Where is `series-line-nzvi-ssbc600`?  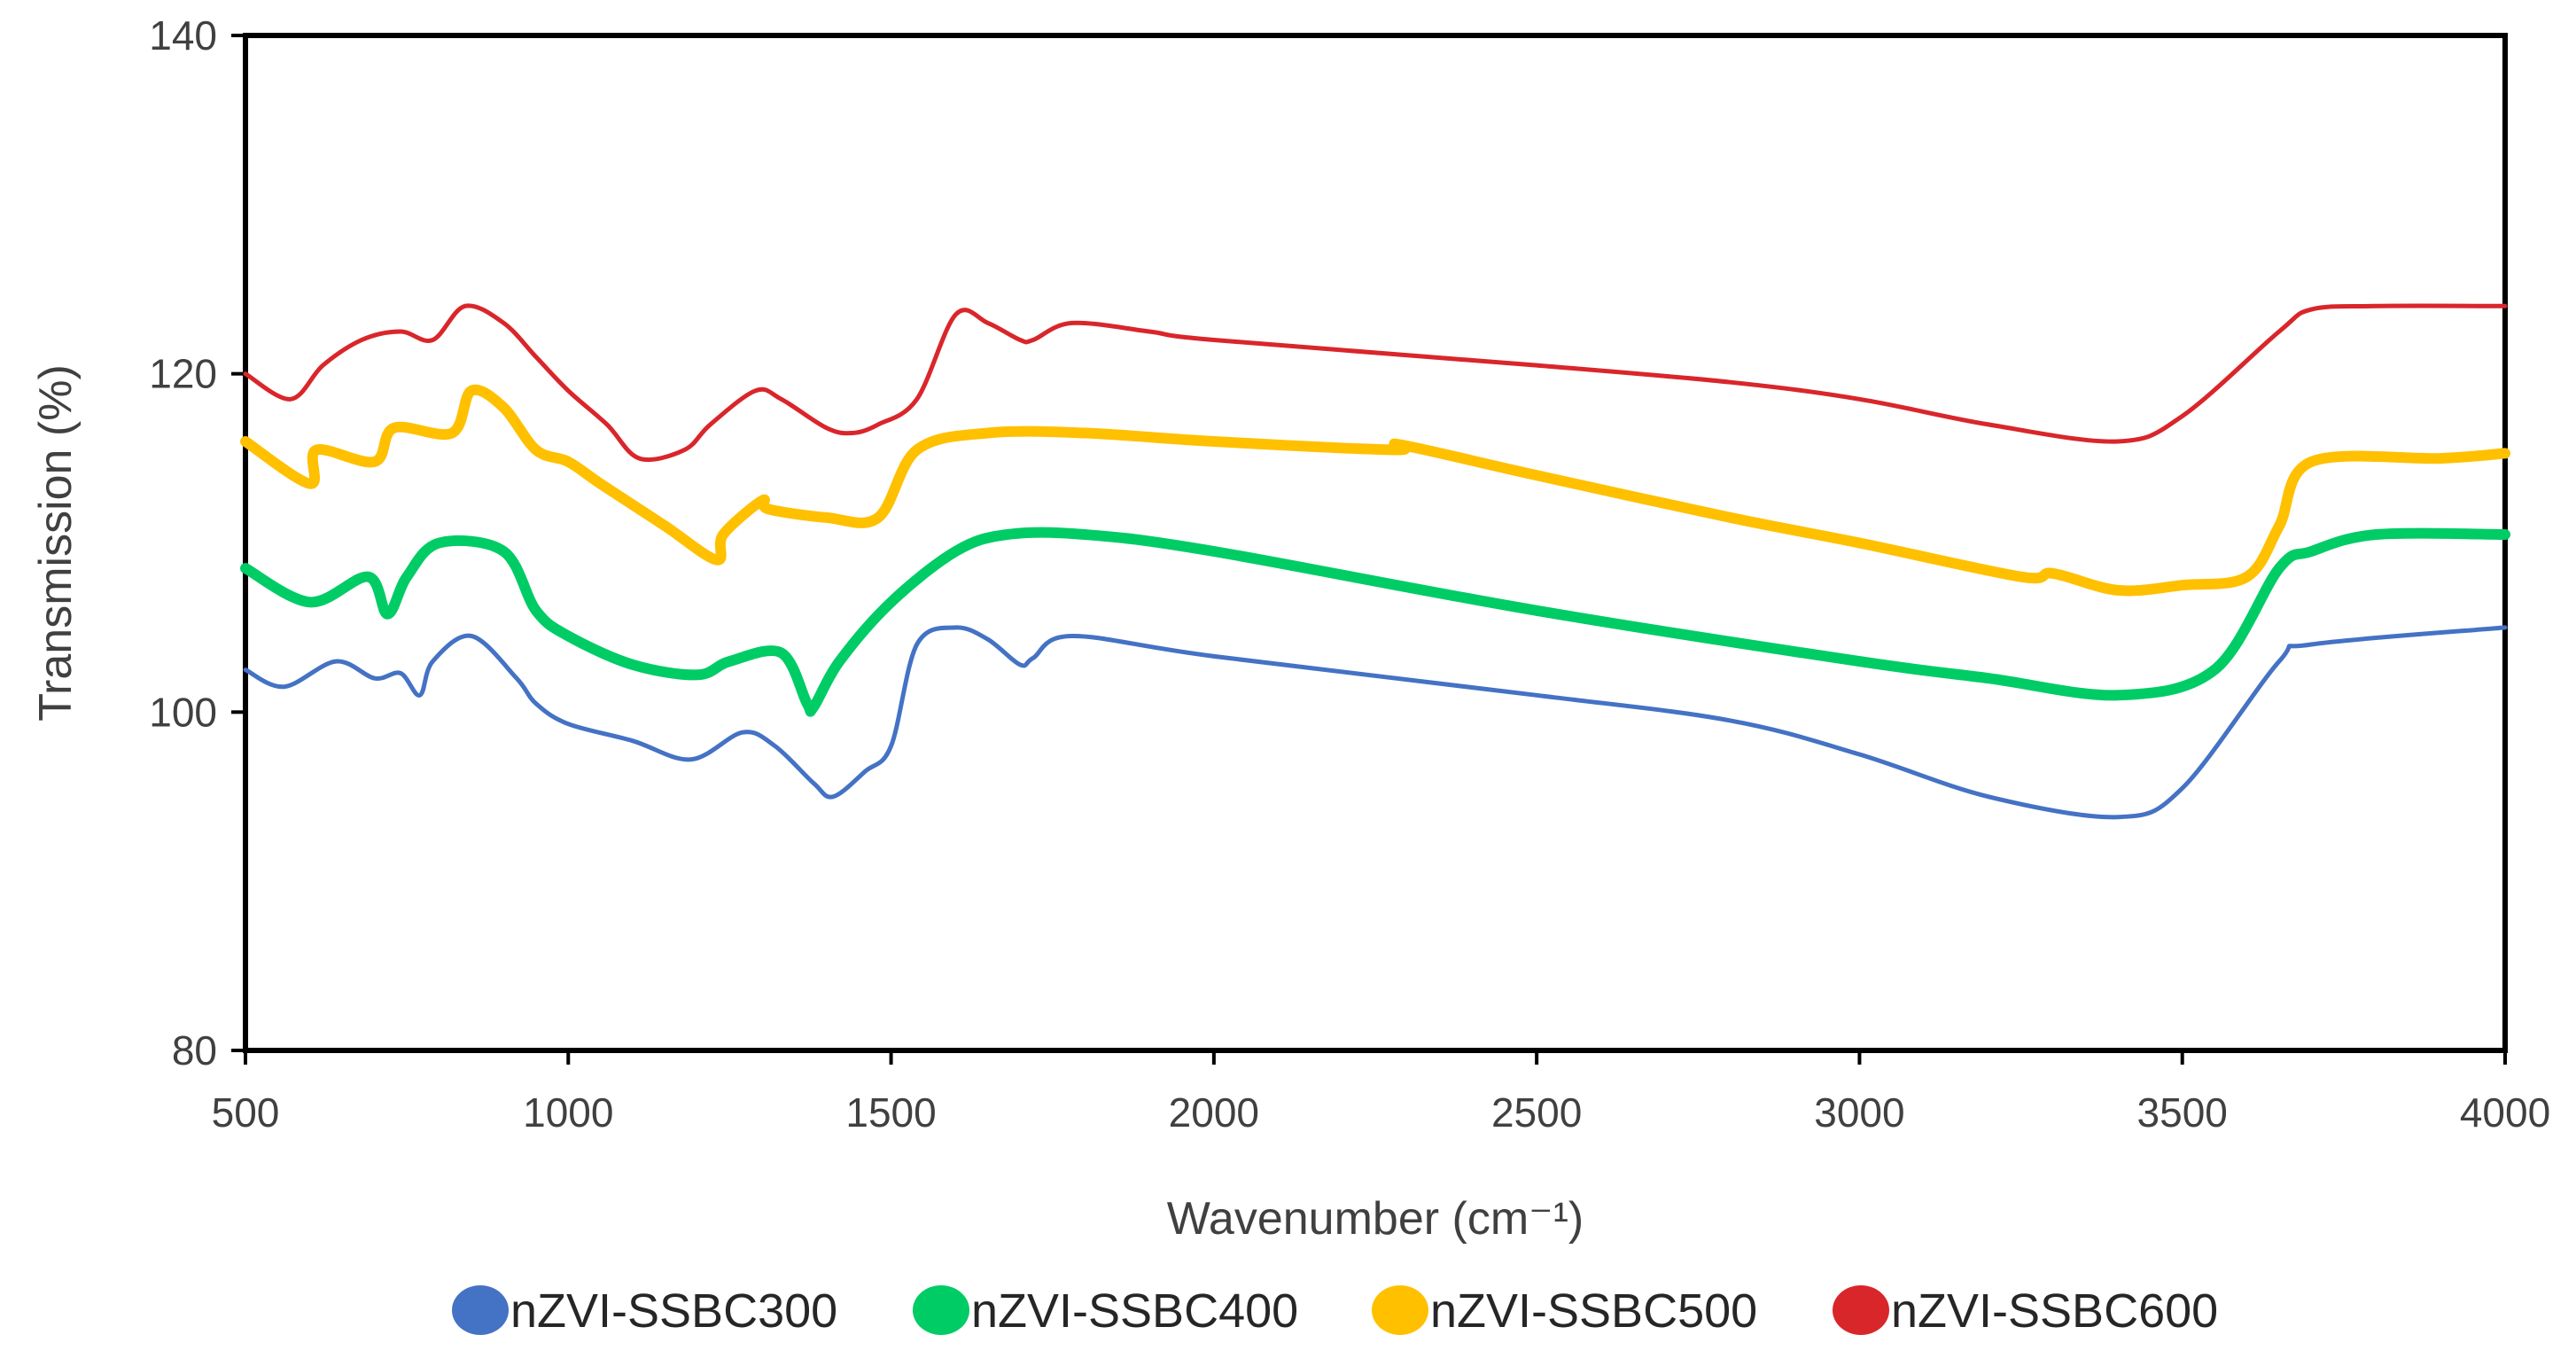
series-line-nzvi-ssbc600 is located at coordinates (1376, 383).